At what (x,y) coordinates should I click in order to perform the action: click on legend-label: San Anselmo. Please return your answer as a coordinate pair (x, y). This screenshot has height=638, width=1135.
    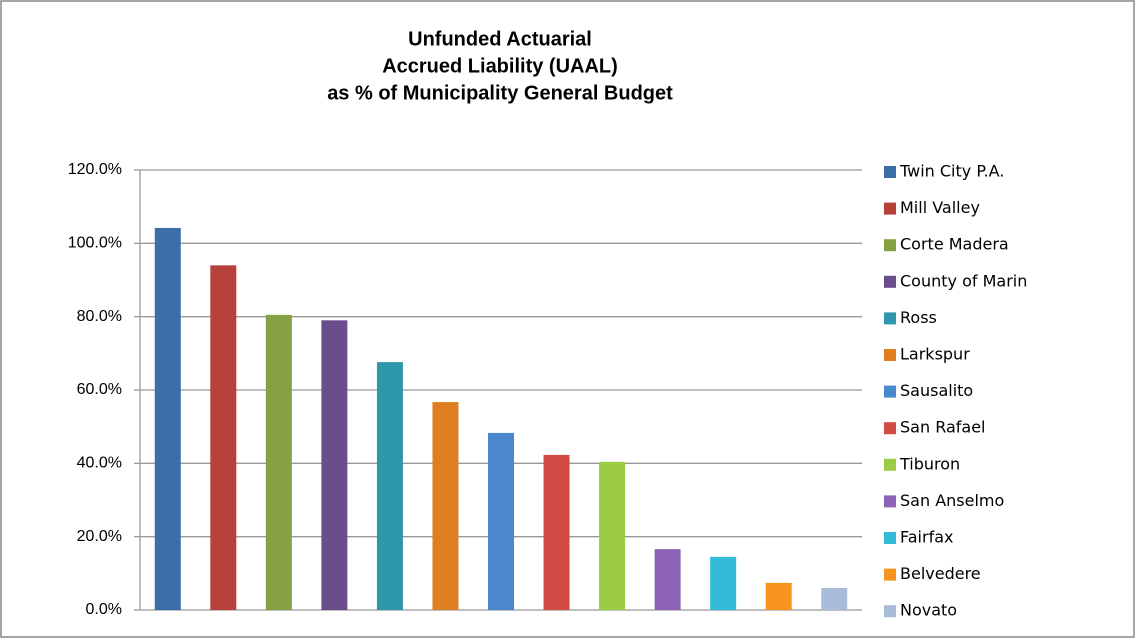
    Looking at the image, I should click on (952, 500).